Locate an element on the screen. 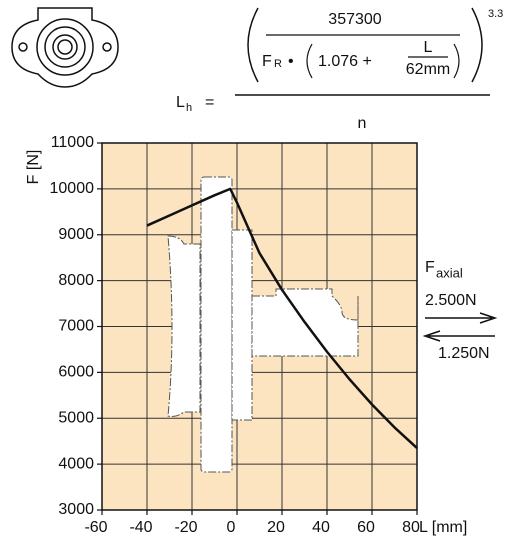 The image size is (510, 540). formula-equals: = is located at coordinates (209, 102).